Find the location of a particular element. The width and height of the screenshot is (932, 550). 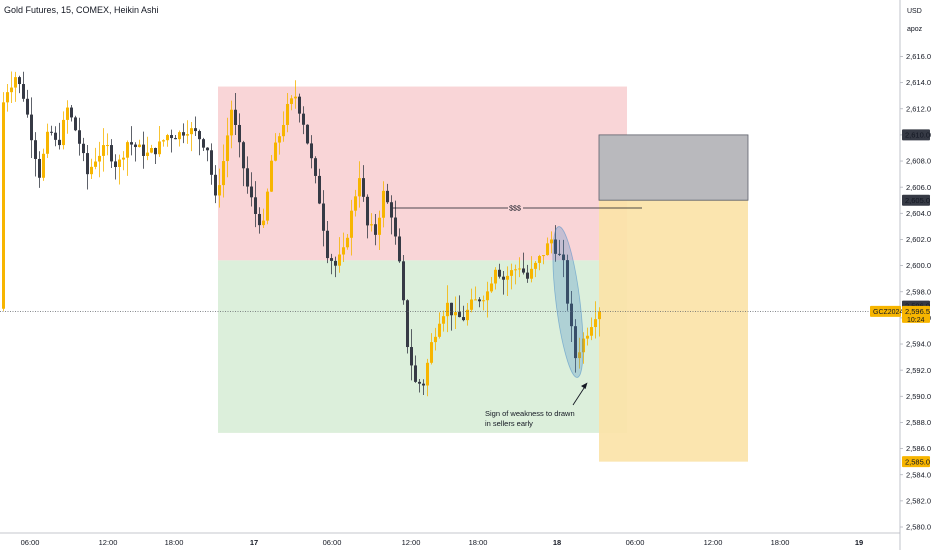

green-zone is located at coordinates (422, 346).